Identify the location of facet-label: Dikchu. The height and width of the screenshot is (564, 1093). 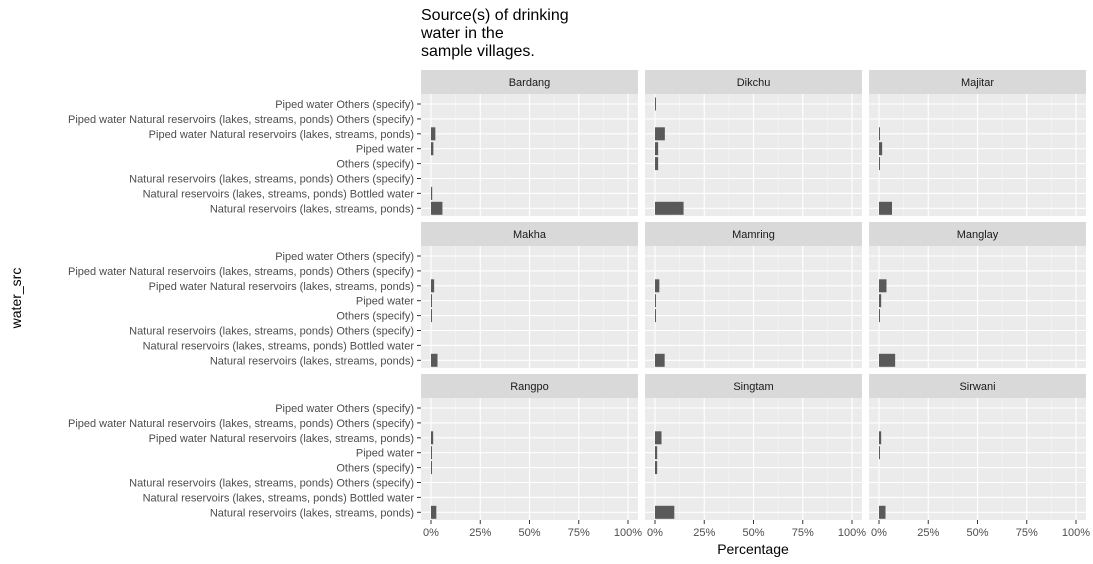
(754, 83).